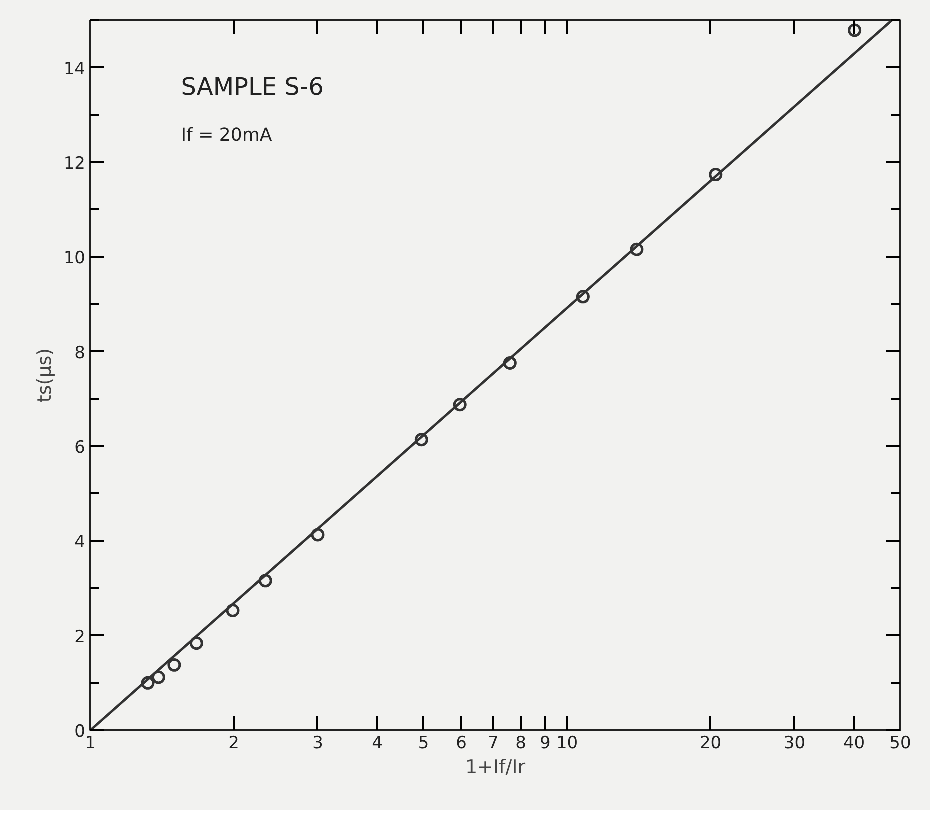 The width and height of the screenshot is (944, 822). Describe the element at coordinates (45, 375) in the screenshot. I see `y-axis-title: ts(μs)` at that location.